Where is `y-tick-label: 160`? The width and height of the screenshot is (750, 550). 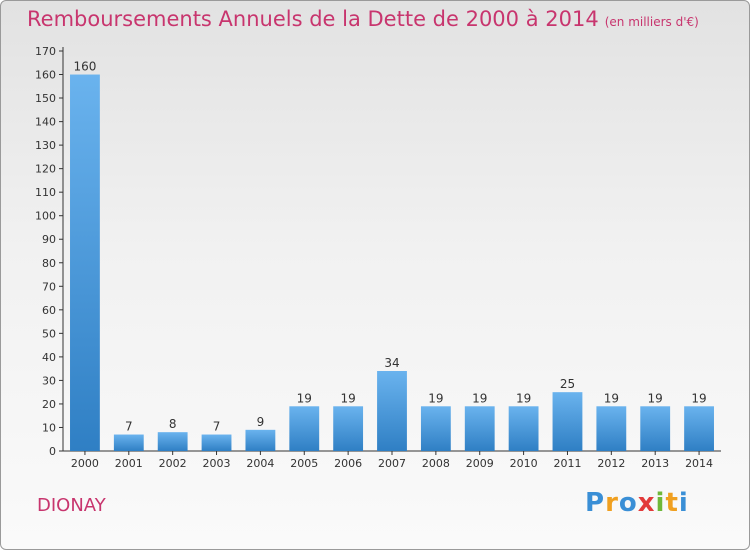
y-tick-label: 160 is located at coordinates (45, 75).